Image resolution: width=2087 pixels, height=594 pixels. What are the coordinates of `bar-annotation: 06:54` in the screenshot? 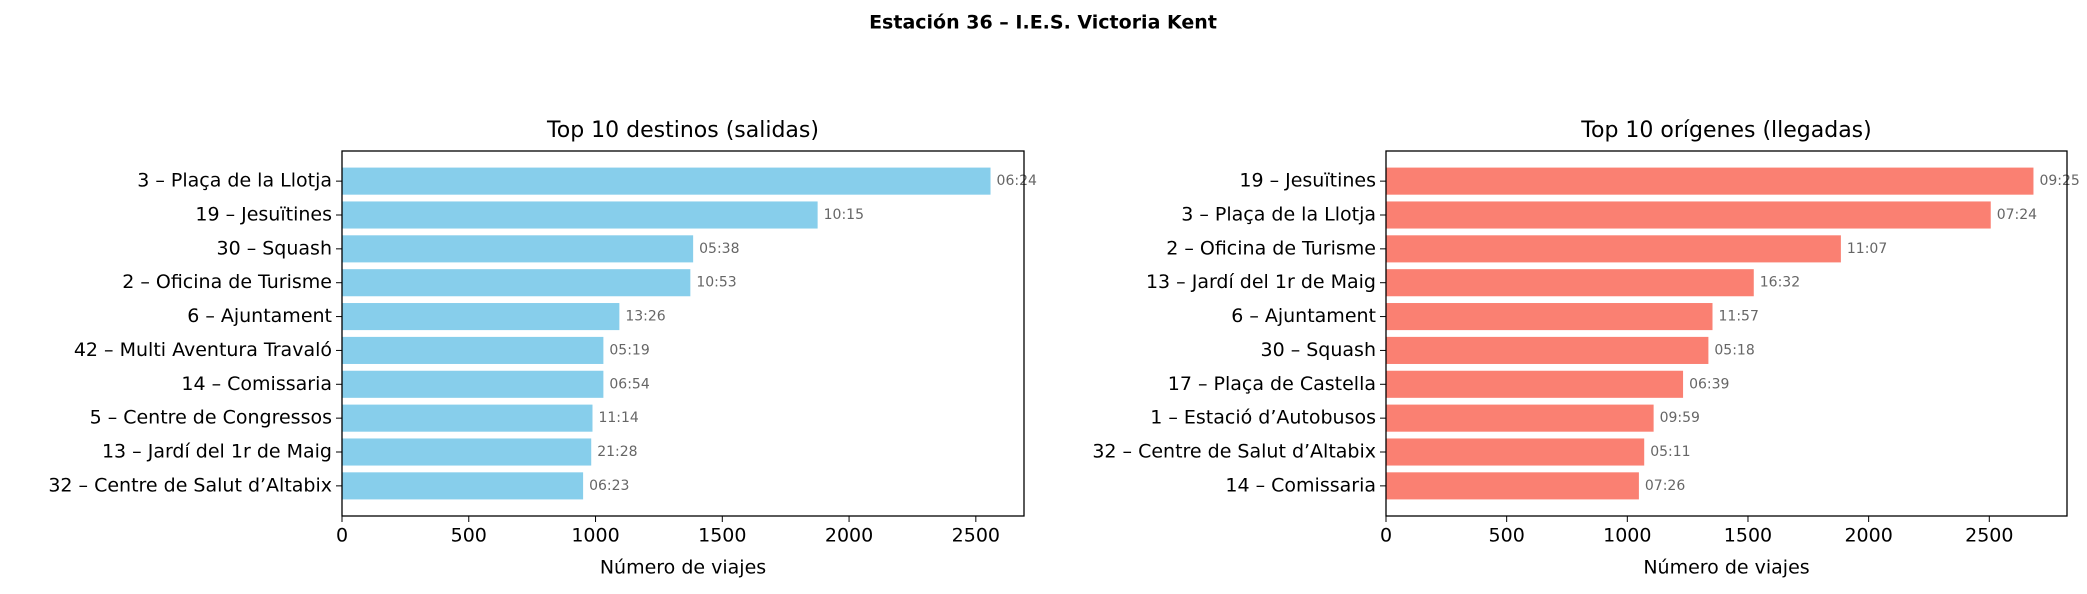 It's located at (629, 384).